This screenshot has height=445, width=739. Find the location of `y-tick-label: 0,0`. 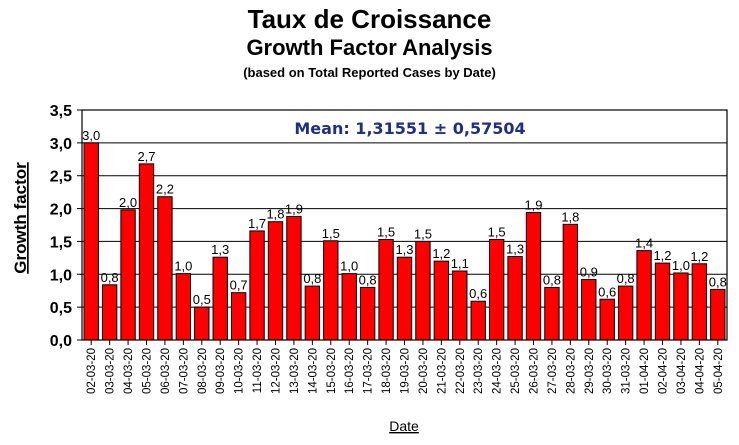

y-tick-label: 0,0 is located at coordinates (61, 341).